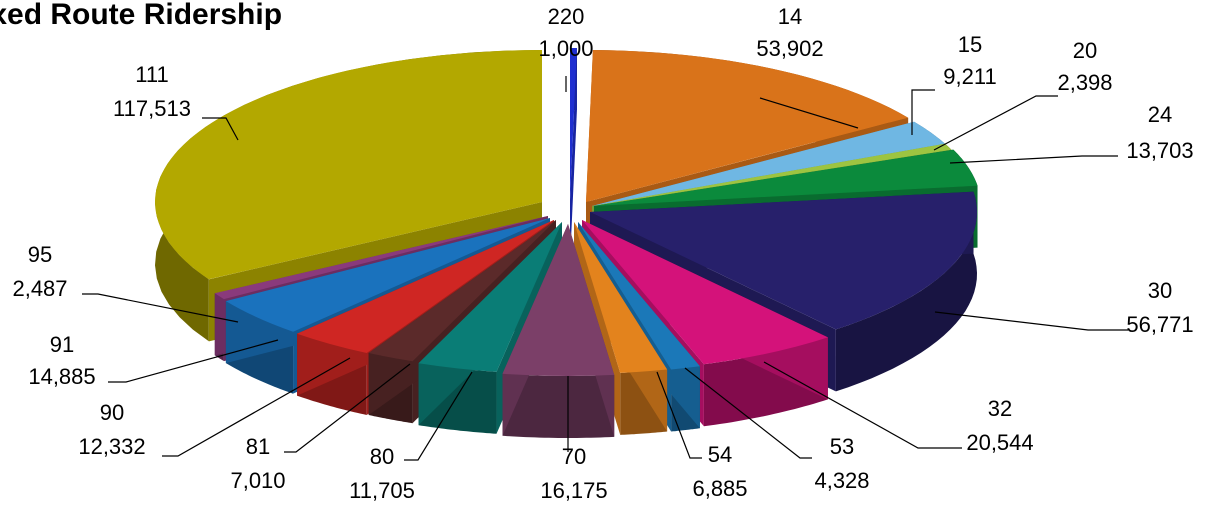 This screenshot has width=1205, height=507. I want to click on value-label-20: 2,398, so click(1084, 82).